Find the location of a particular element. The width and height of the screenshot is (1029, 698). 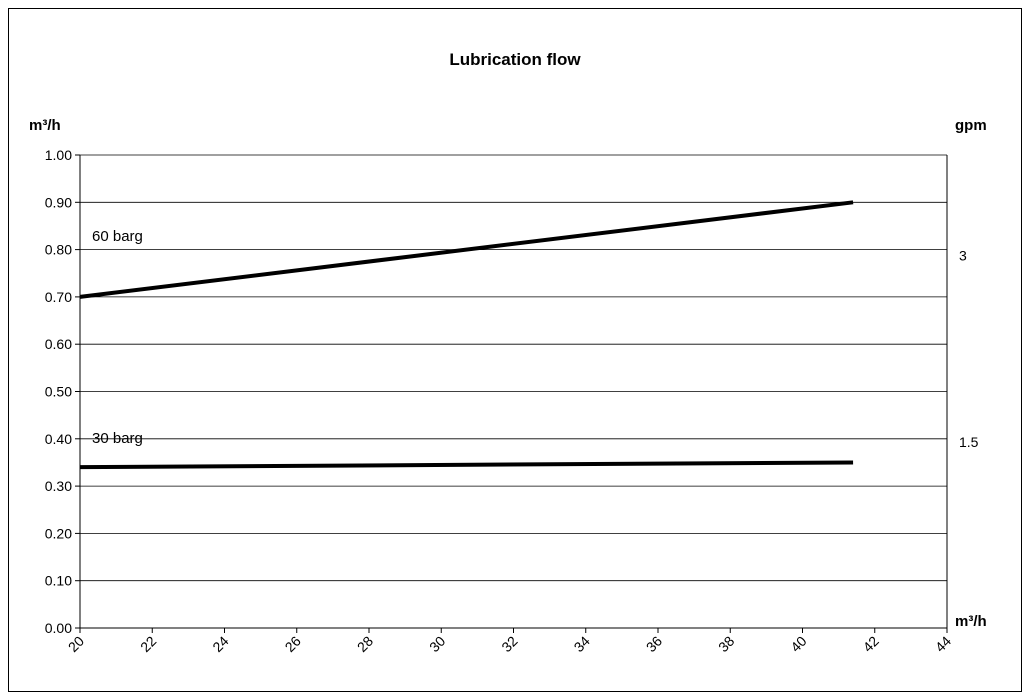

x-tick-label: 44 is located at coordinates (943, 644).